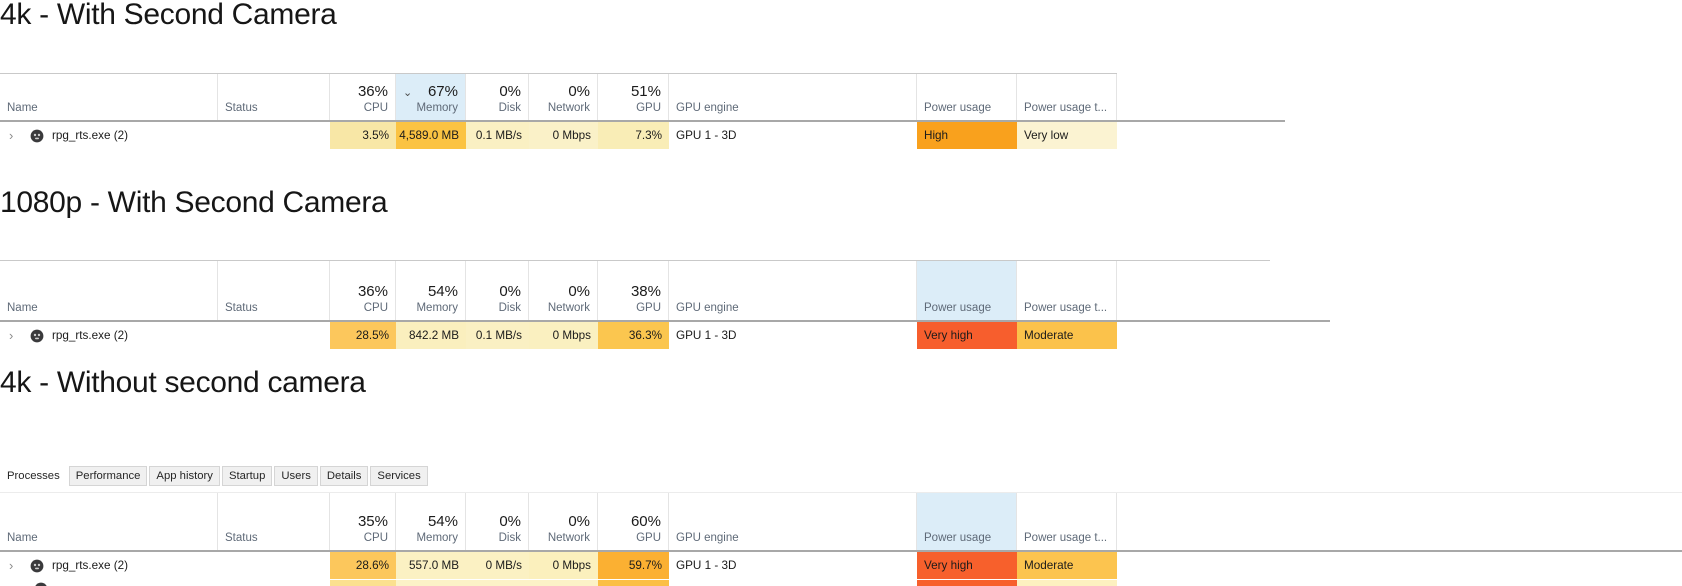 The height and width of the screenshot is (586, 1682). I want to click on disk-cell-partial, so click(497, 583).